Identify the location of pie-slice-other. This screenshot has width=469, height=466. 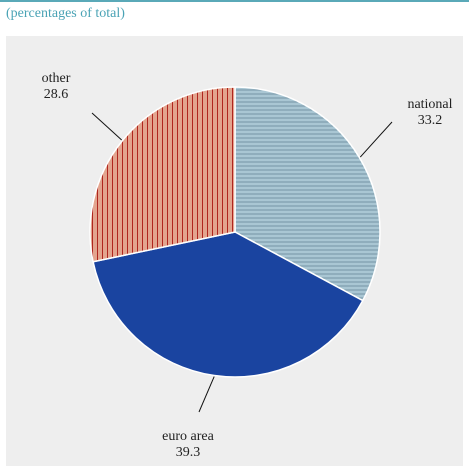
(162, 174).